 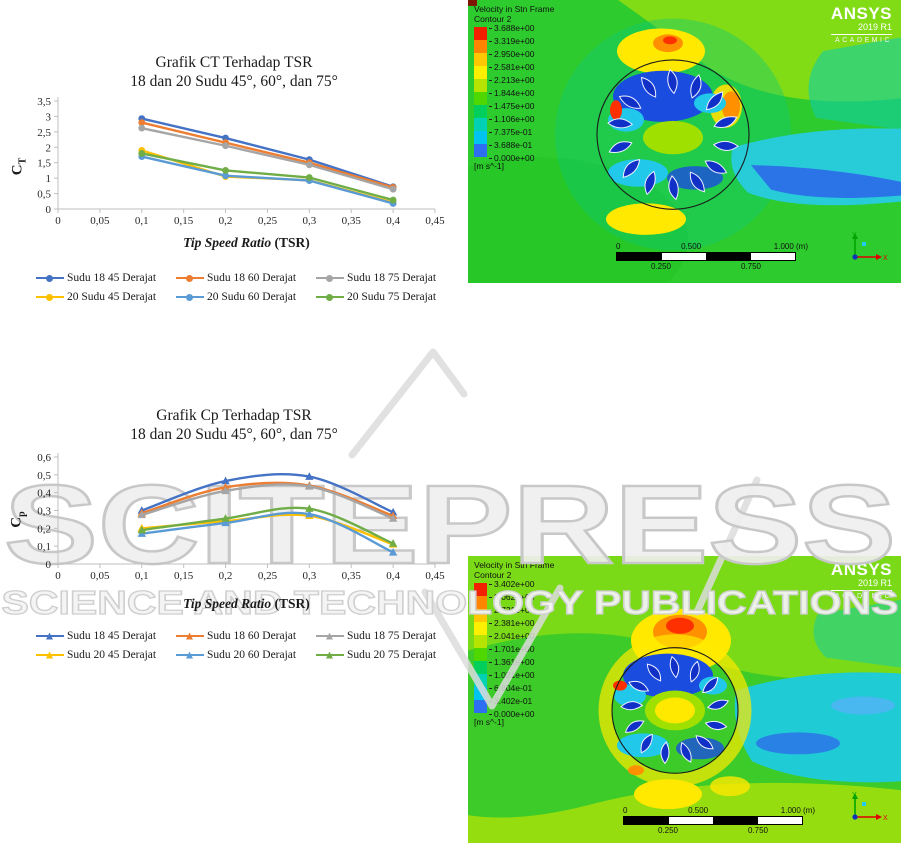 I want to click on legend-item: Sudu 20 60 Derajat, so click(x=246, y=655).